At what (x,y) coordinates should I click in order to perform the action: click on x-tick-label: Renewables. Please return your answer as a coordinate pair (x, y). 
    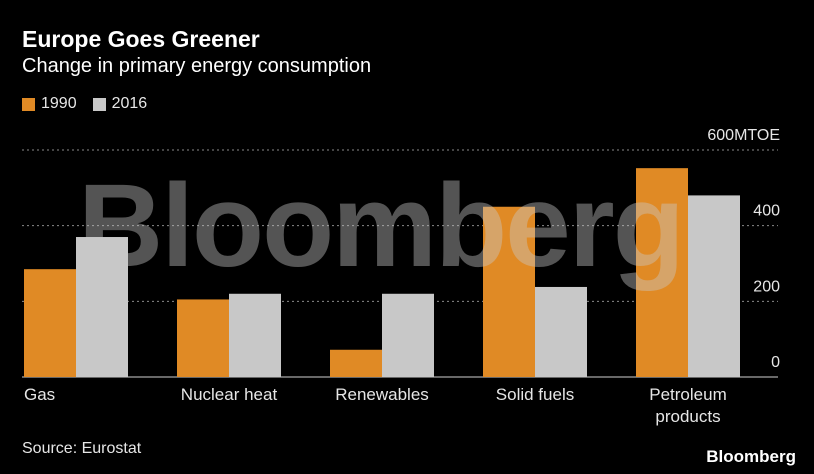
    Looking at the image, I should click on (382, 394).